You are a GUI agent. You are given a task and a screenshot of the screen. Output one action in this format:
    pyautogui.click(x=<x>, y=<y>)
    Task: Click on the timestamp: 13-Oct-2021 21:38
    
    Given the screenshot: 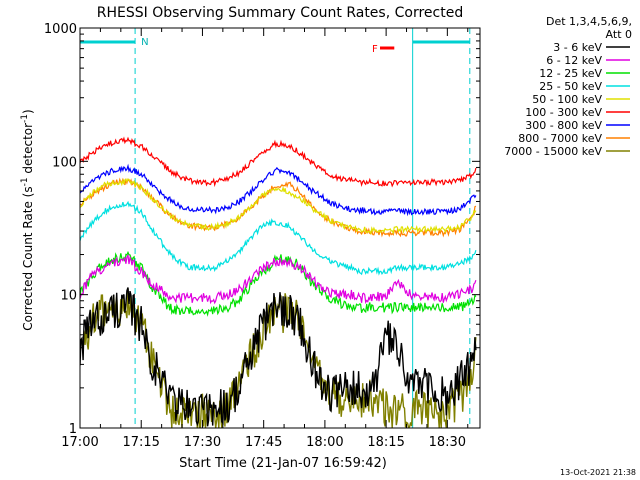 What is the action you would take?
    pyautogui.click(x=598, y=472)
    